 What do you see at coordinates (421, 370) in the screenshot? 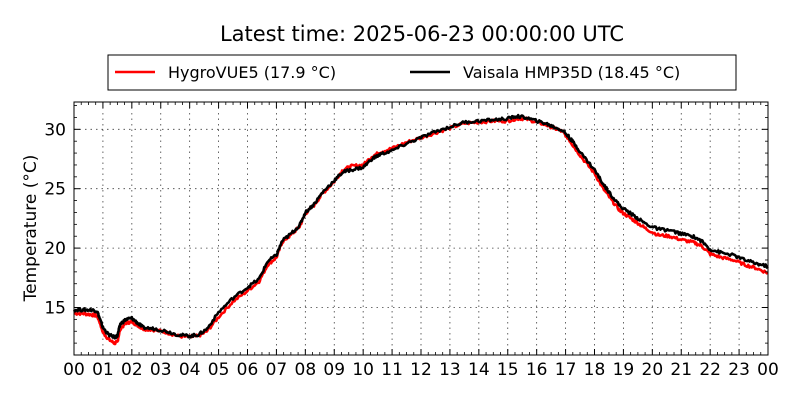
I see `x-tick-label: 12` at bounding box center [421, 370].